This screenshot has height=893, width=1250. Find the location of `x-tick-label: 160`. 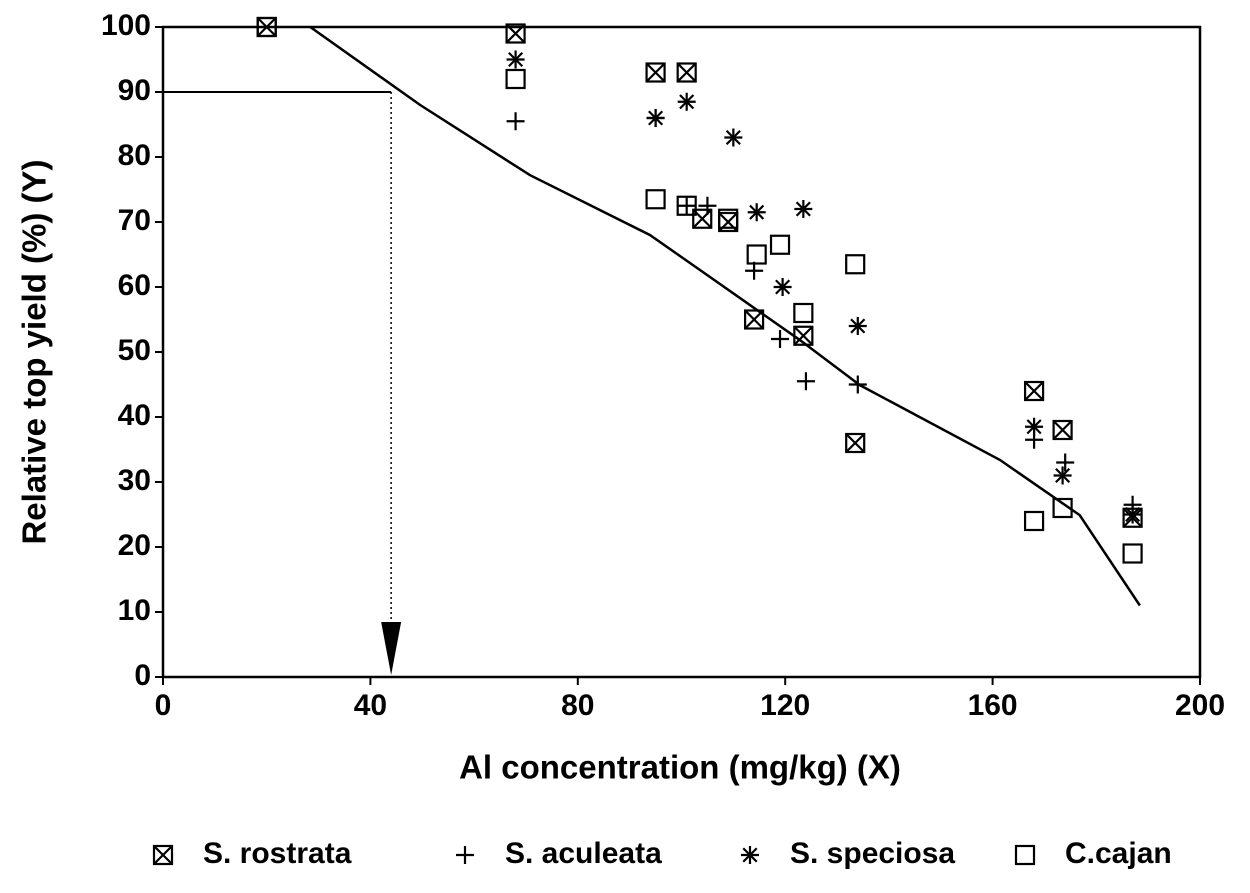

x-tick-label: 160 is located at coordinates (993, 705).